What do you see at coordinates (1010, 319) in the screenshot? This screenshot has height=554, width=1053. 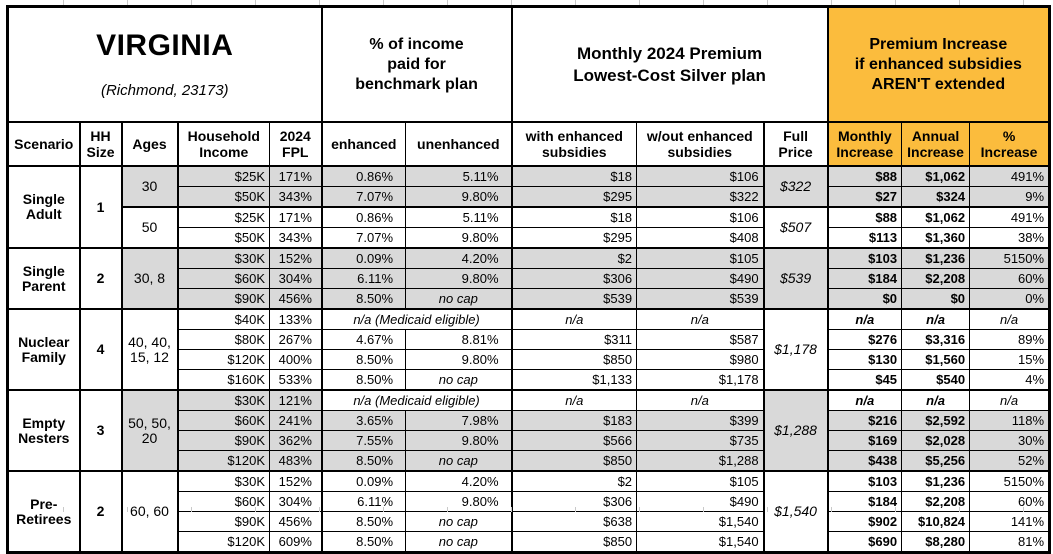 I see `pct-increase-cell: n/a` at bounding box center [1010, 319].